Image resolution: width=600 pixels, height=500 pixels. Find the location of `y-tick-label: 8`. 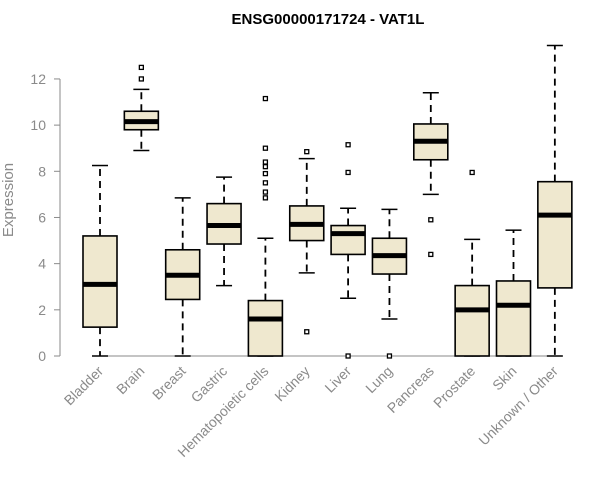

y-tick-label: 8 is located at coordinates (42, 171).